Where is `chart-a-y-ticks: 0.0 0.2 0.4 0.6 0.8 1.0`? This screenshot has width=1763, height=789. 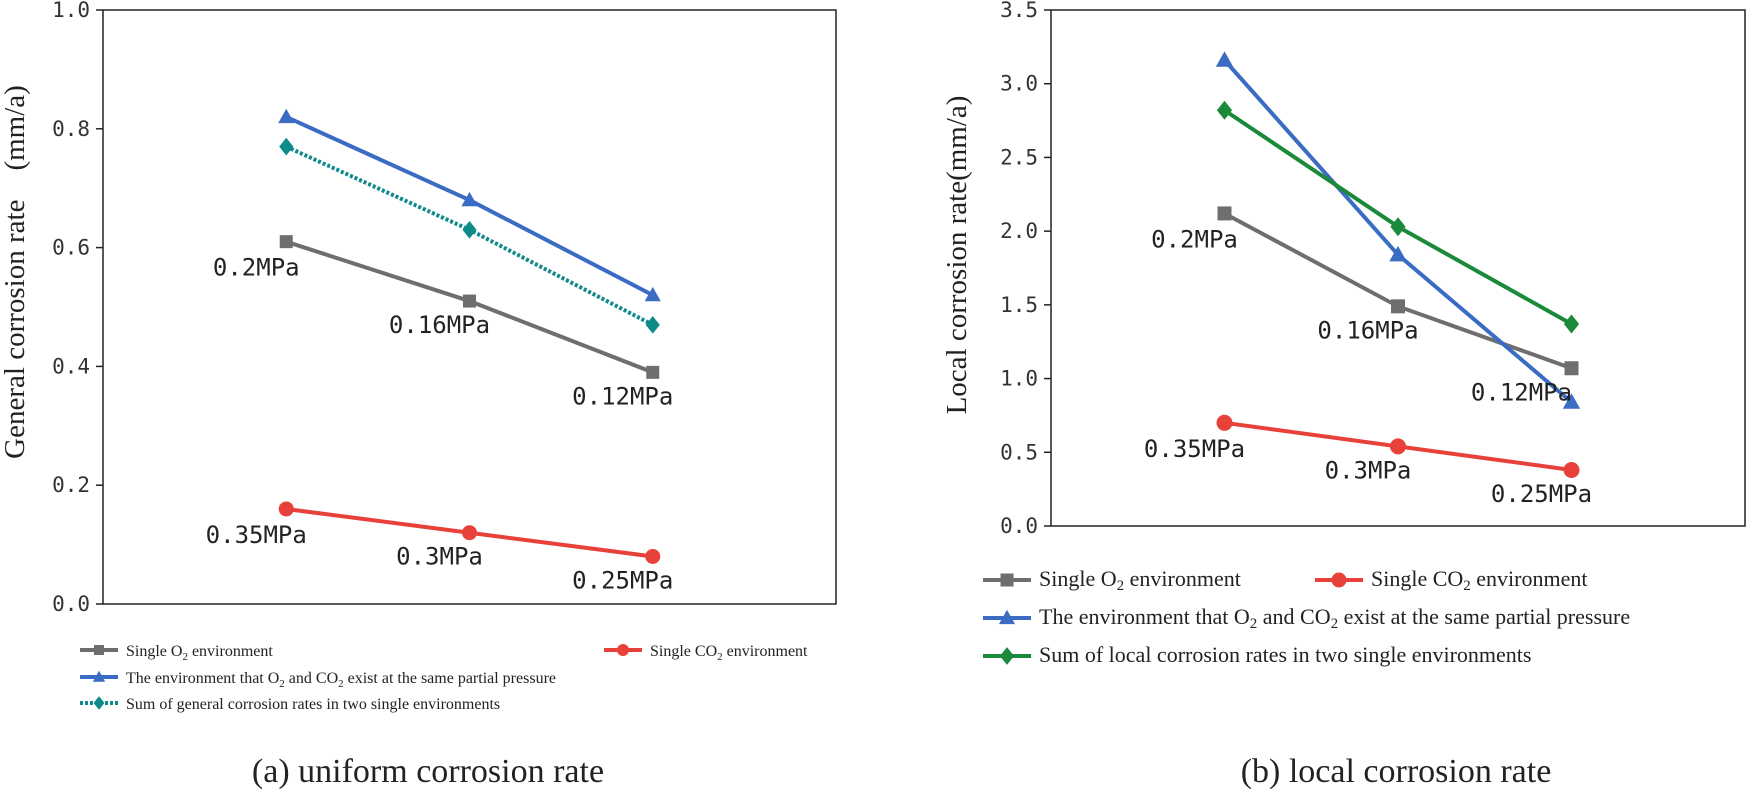 chart-a-y-ticks: 0.0 0.2 0.4 0.6 0.8 1.0 is located at coordinates (77, 308).